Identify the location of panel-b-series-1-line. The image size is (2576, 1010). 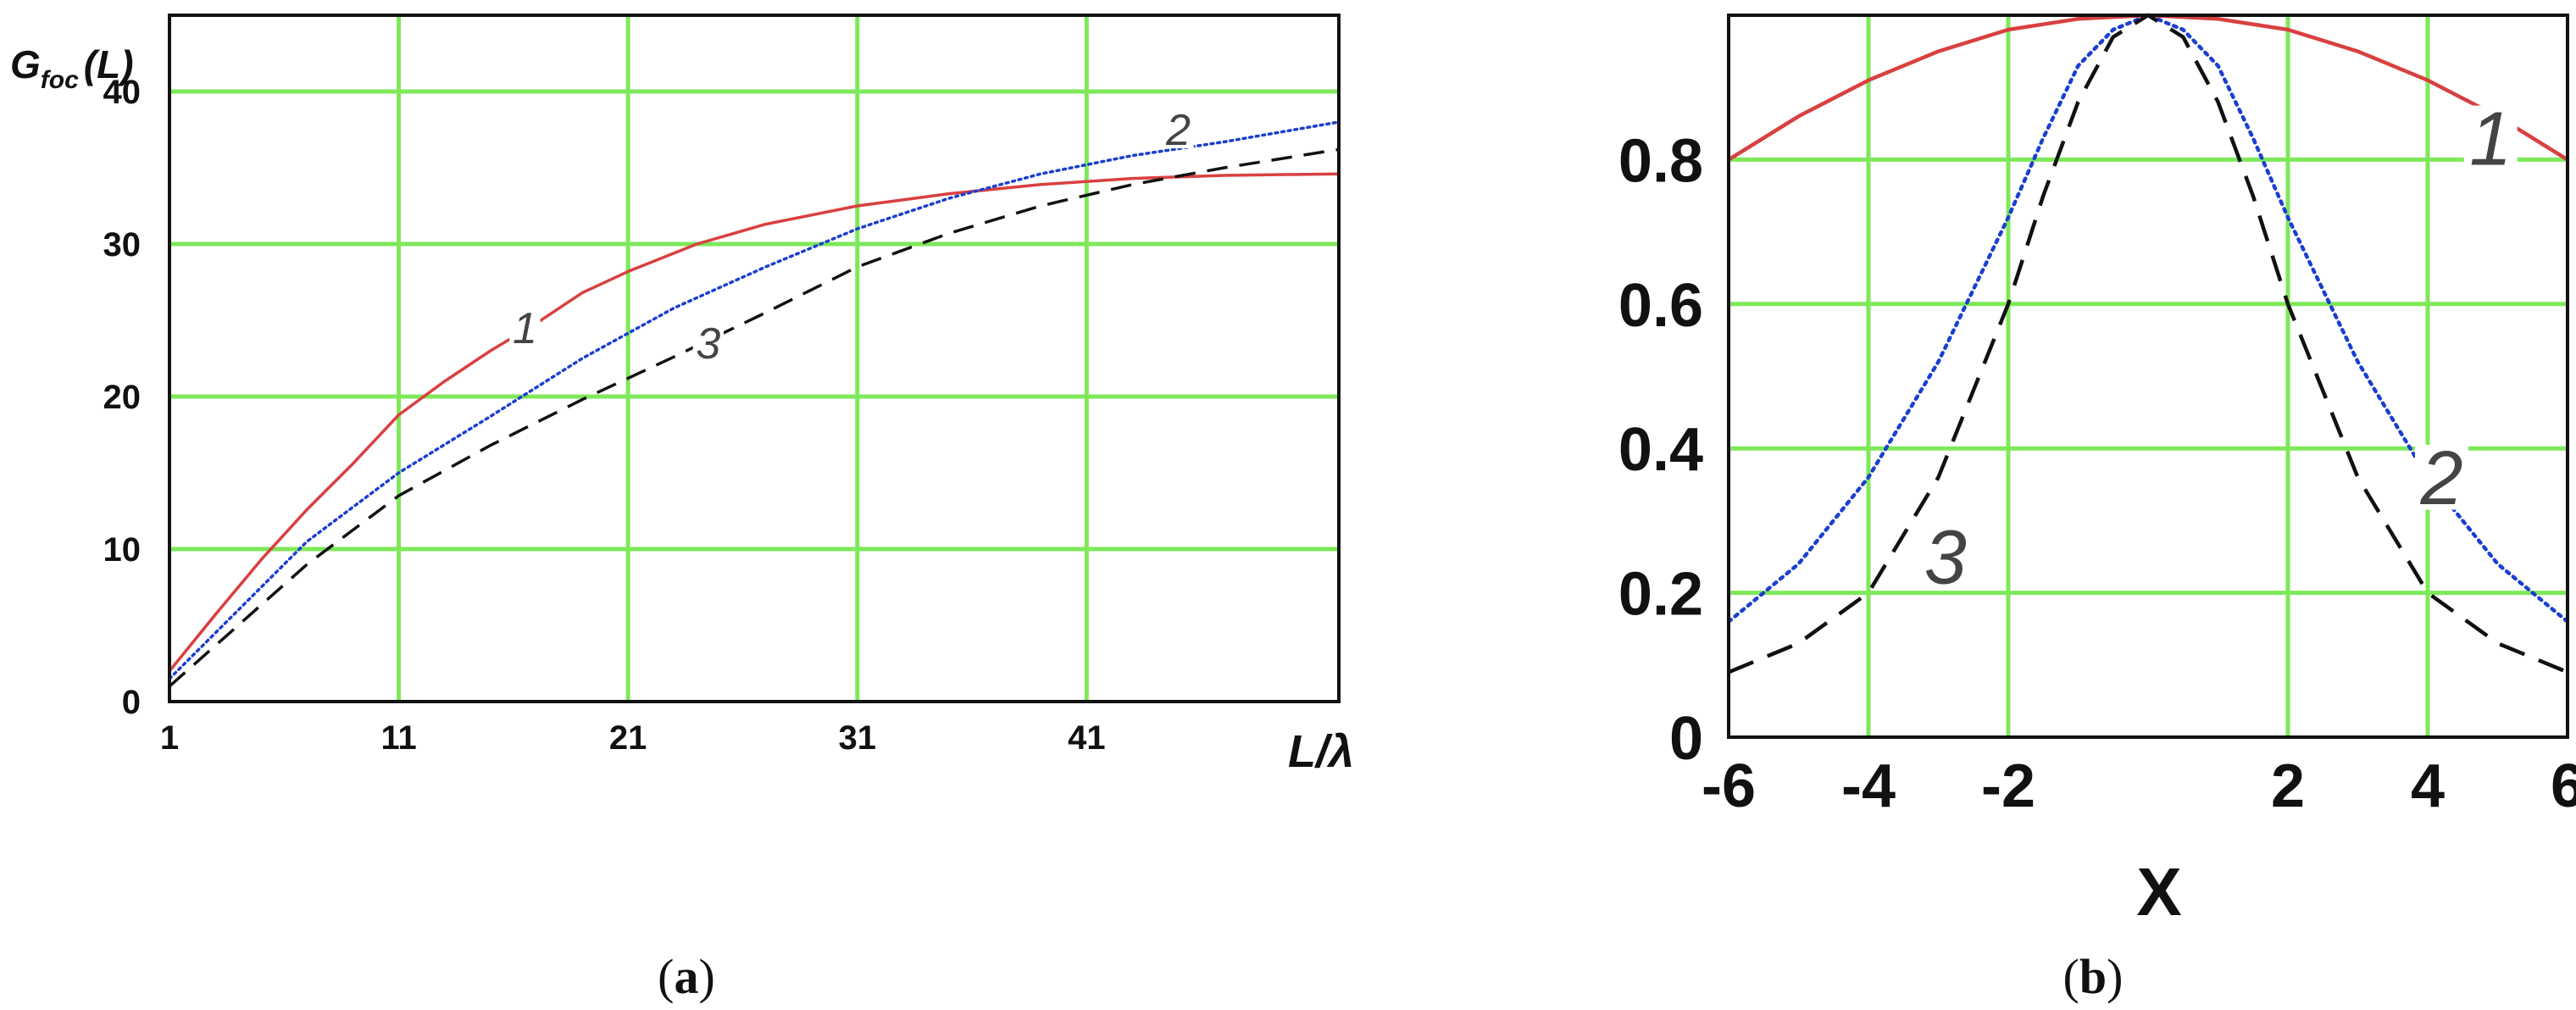
(2148, 87).